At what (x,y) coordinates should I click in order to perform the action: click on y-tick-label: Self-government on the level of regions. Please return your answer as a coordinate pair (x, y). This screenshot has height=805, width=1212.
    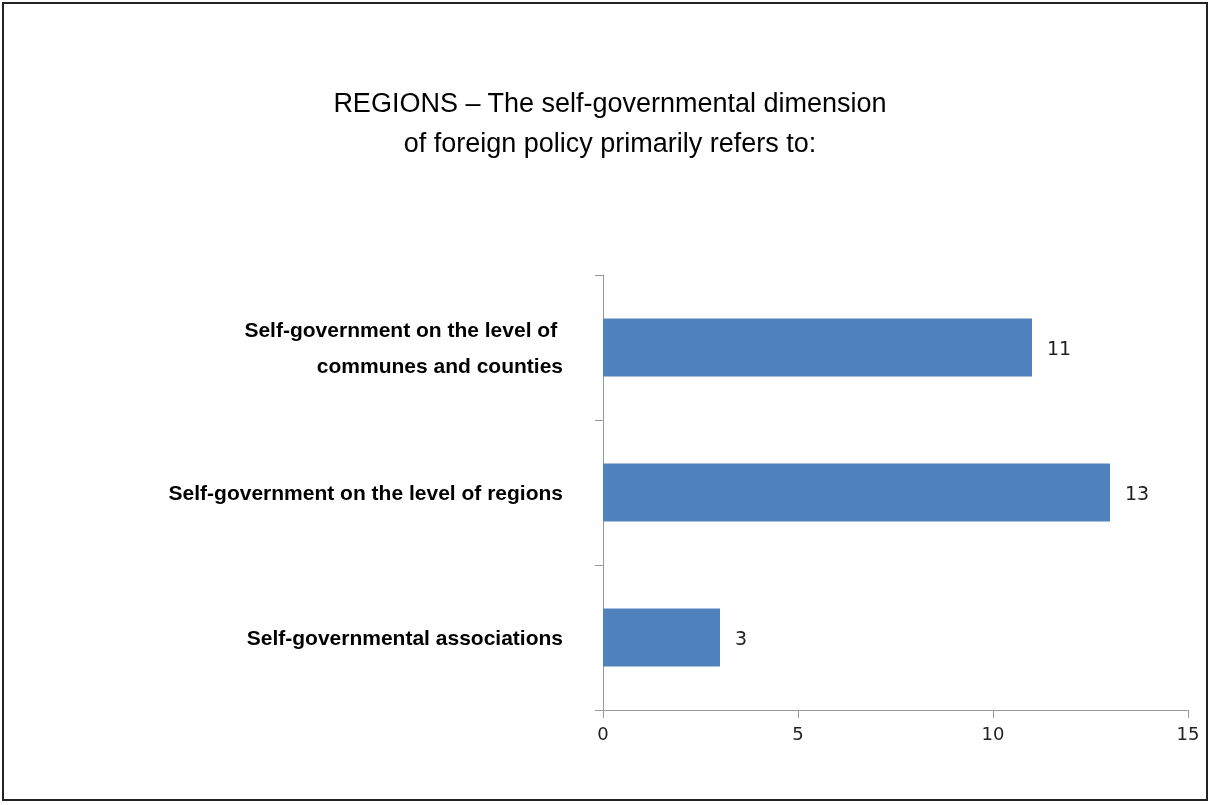
    Looking at the image, I should click on (365, 492).